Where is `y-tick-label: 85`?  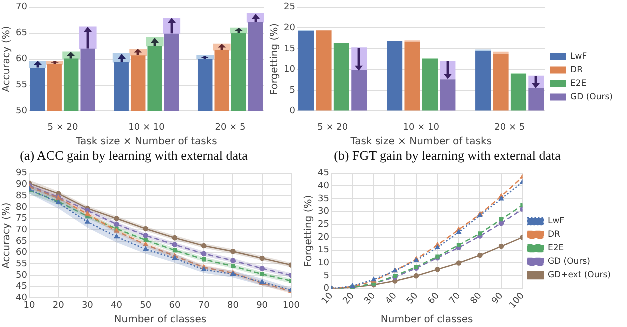 y-tick-label: 85 is located at coordinates (22, 196).